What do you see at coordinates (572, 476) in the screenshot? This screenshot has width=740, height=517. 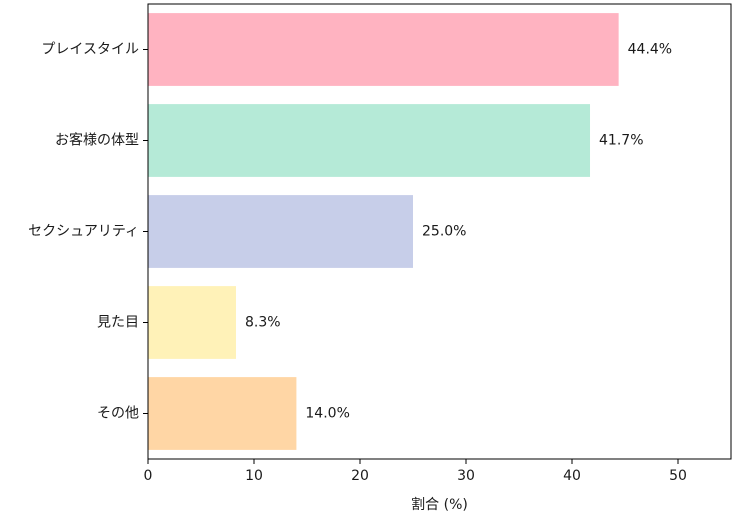 I see `x-tick-label-40: 40` at bounding box center [572, 476].